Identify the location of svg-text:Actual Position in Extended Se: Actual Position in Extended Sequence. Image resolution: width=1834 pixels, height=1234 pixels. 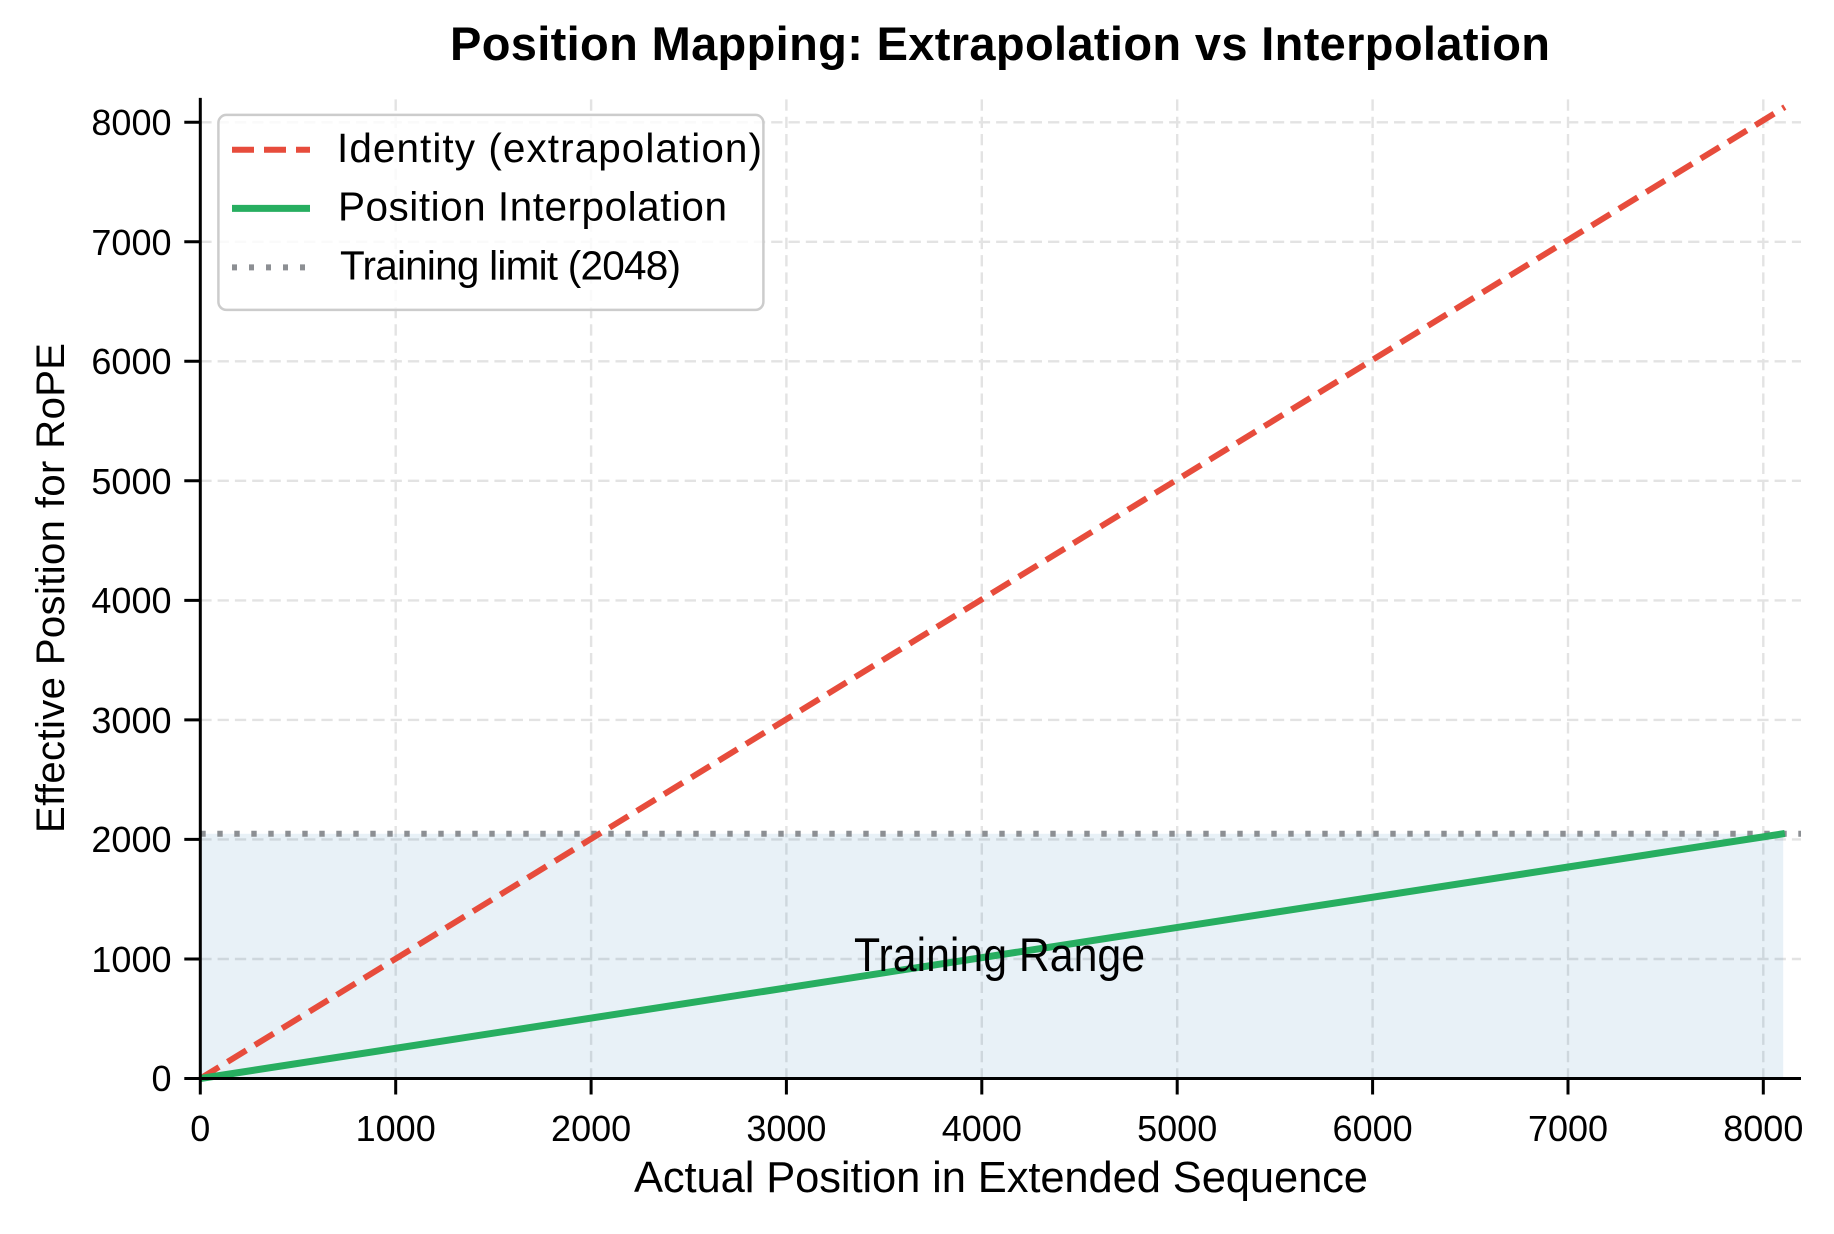
(1001, 1178).